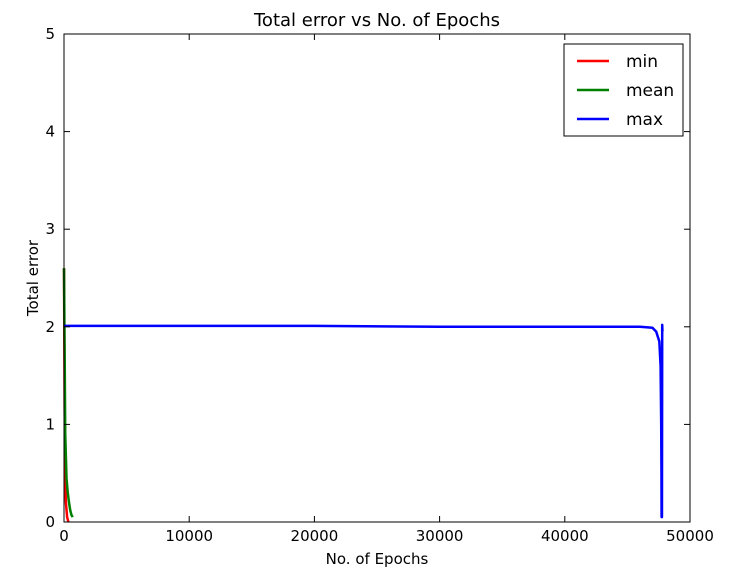 The width and height of the screenshot is (738, 572). What do you see at coordinates (623, 90) in the screenshot?
I see `legend: min mean max` at bounding box center [623, 90].